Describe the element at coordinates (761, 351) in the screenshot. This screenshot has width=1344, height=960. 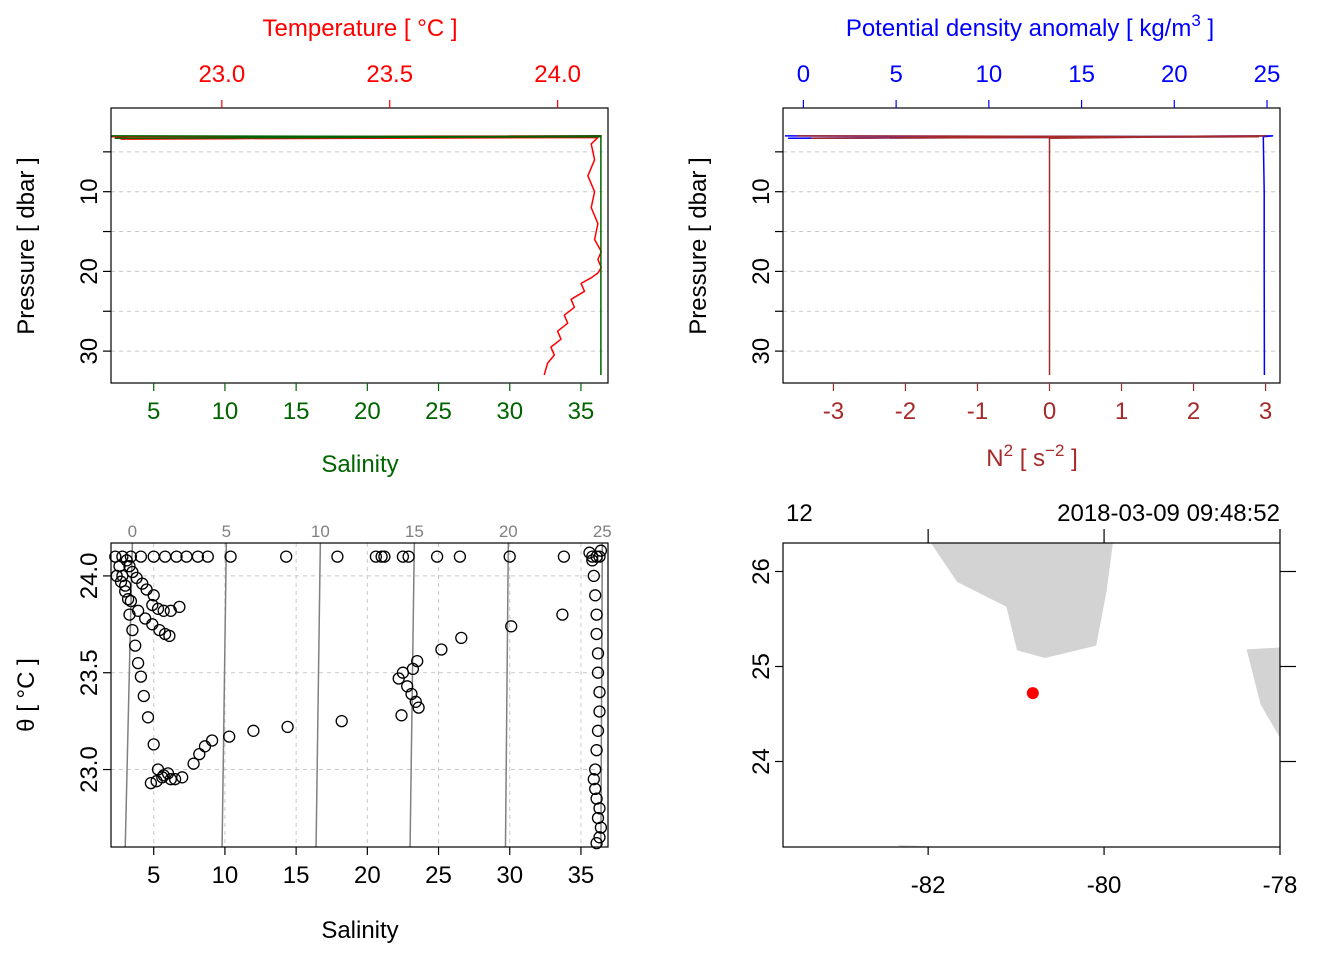
I see `pressure-tick-label: 30` at that location.